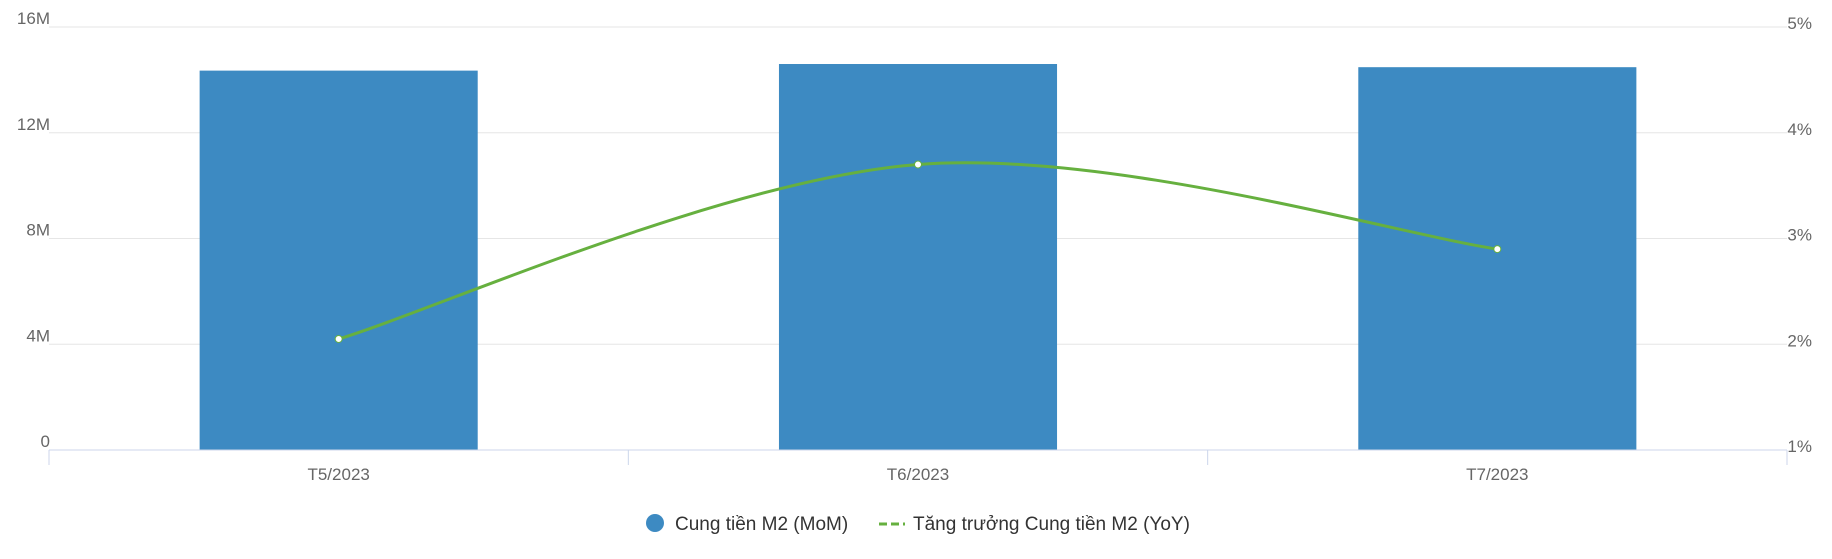 The image size is (1832, 559). What do you see at coordinates (1497, 474) in the screenshot?
I see `x-tick-label: T7/2023` at bounding box center [1497, 474].